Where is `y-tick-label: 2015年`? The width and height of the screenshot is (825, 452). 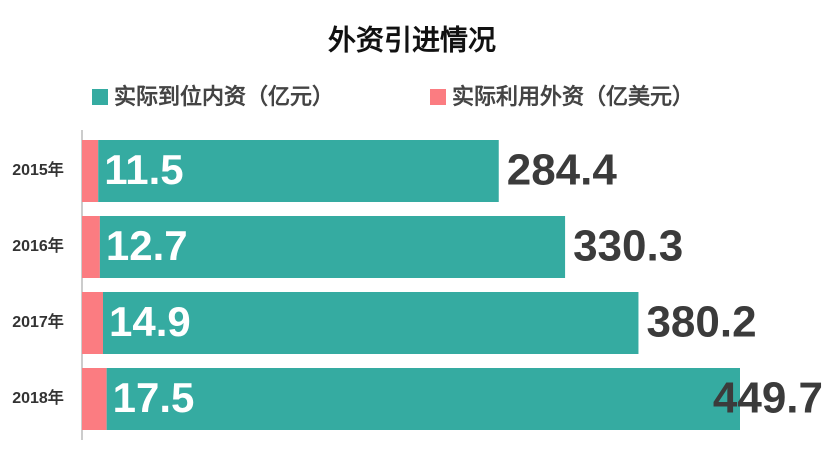 y-tick-label: 2015年 is located at coordinates (38, 169).